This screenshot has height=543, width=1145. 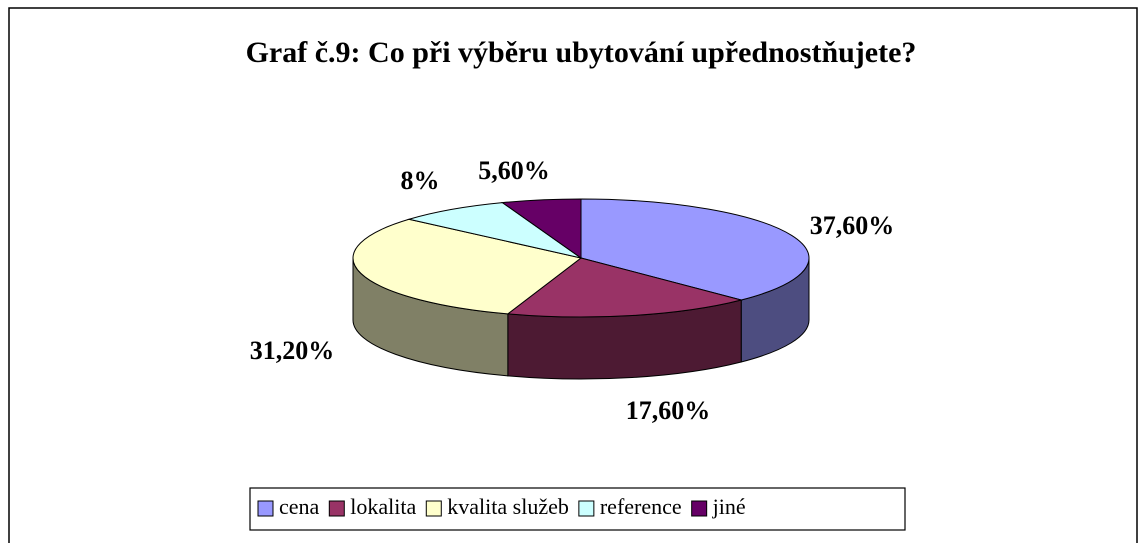 What do you see at coordinates (299, 506) in the screenshot?
I see `legend-label: cena` at bounding box center [299, 506].